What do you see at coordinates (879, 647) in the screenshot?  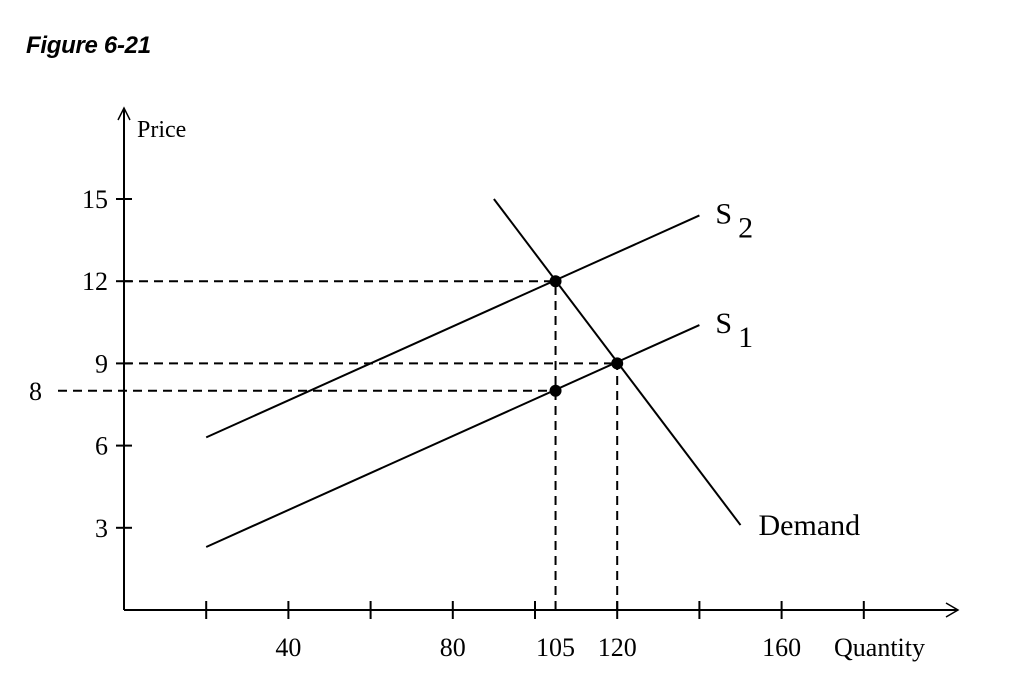 I see `x-axis-label: Quantity` at bounding box center [879, 647].